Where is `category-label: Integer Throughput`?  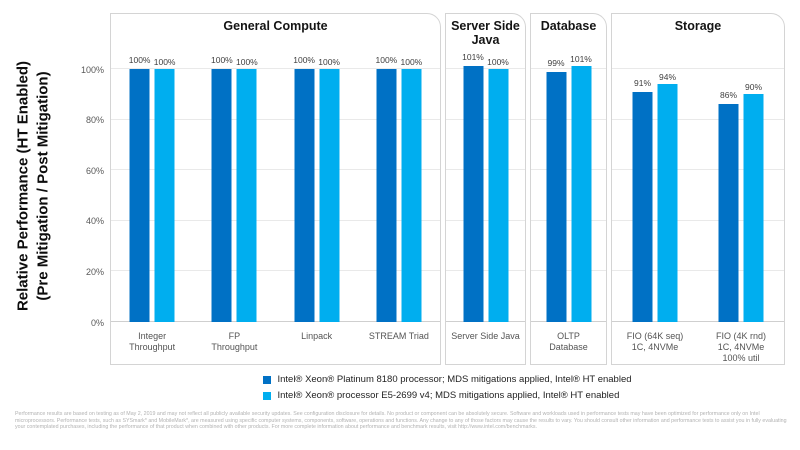
category-label: Integer Throughput is located at coordinates (152, 342).